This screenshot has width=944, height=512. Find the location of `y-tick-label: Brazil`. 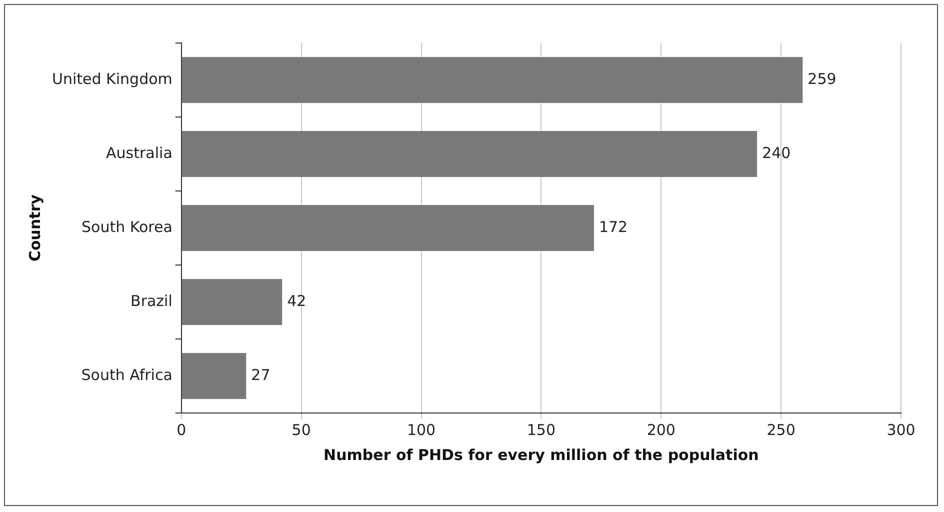

y-tick-label: Brazil is located at coordinates (151, 301).